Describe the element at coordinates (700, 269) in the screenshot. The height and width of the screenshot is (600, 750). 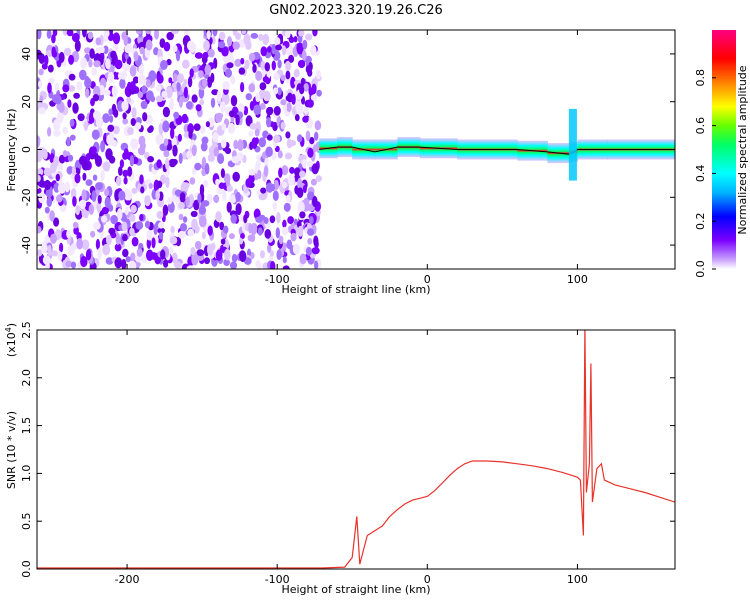
I see `colorbar-tick-label: 0.0` at that location.